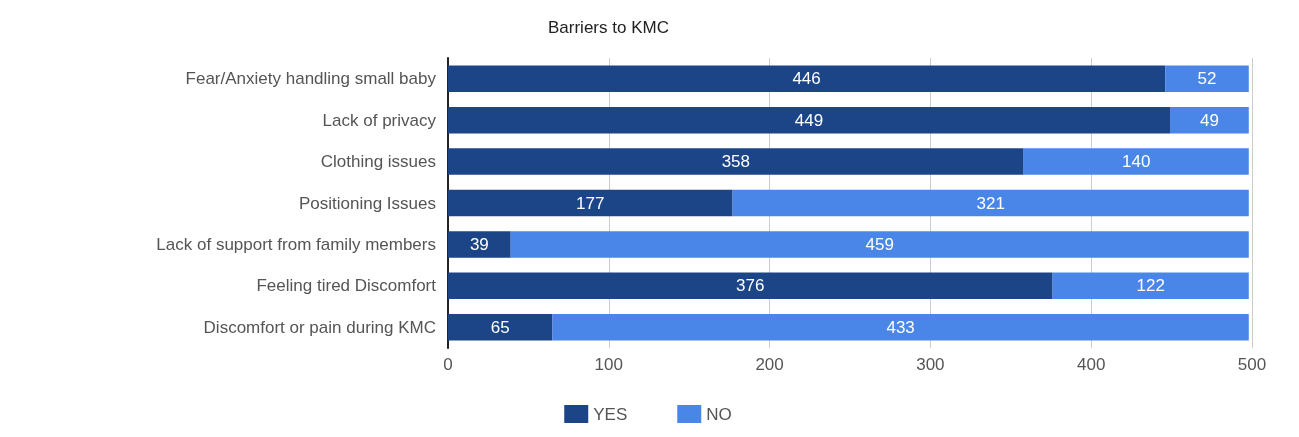 This screenshot has height=437, width=1299. What do you see at coordinates (608, 364) in the screenshot?
I see `x-tick-label: 100` at bounding box center [608, 364].